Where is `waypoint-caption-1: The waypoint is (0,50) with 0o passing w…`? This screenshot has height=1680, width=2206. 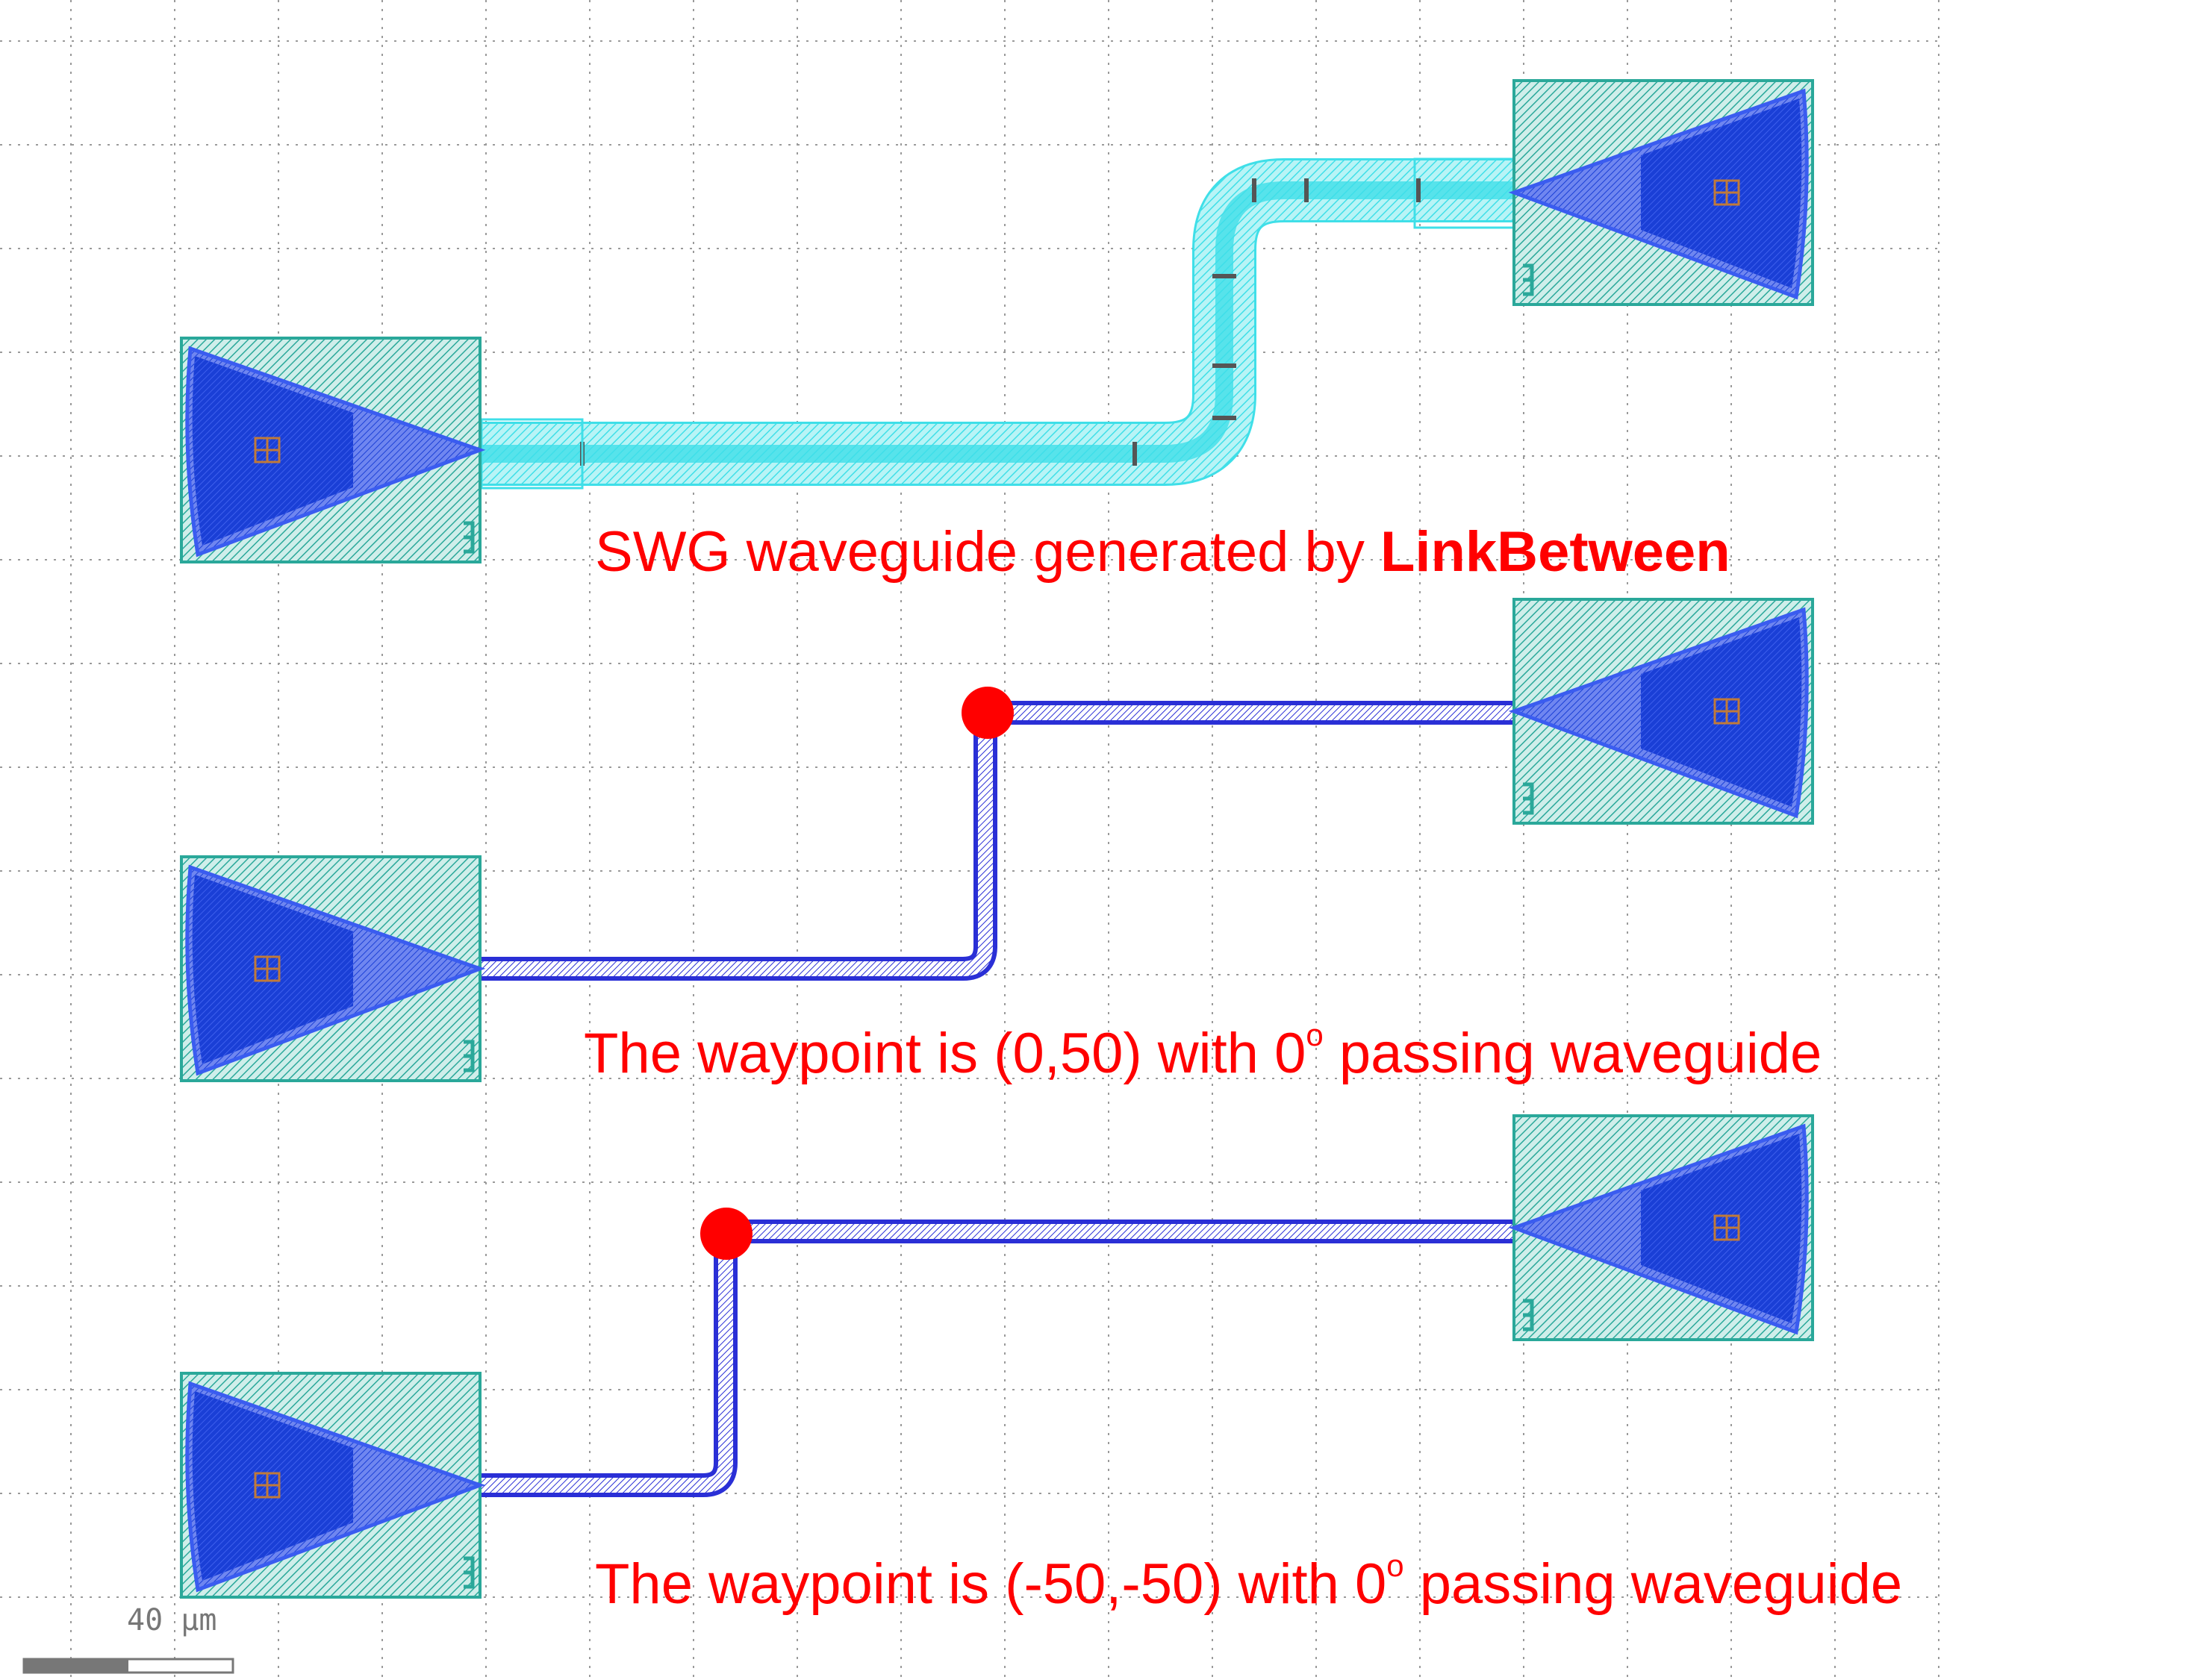
waypoint-caption-1: The waypoint is (0,50) with 0o passing w… is located at coordinates (1203, 1052).